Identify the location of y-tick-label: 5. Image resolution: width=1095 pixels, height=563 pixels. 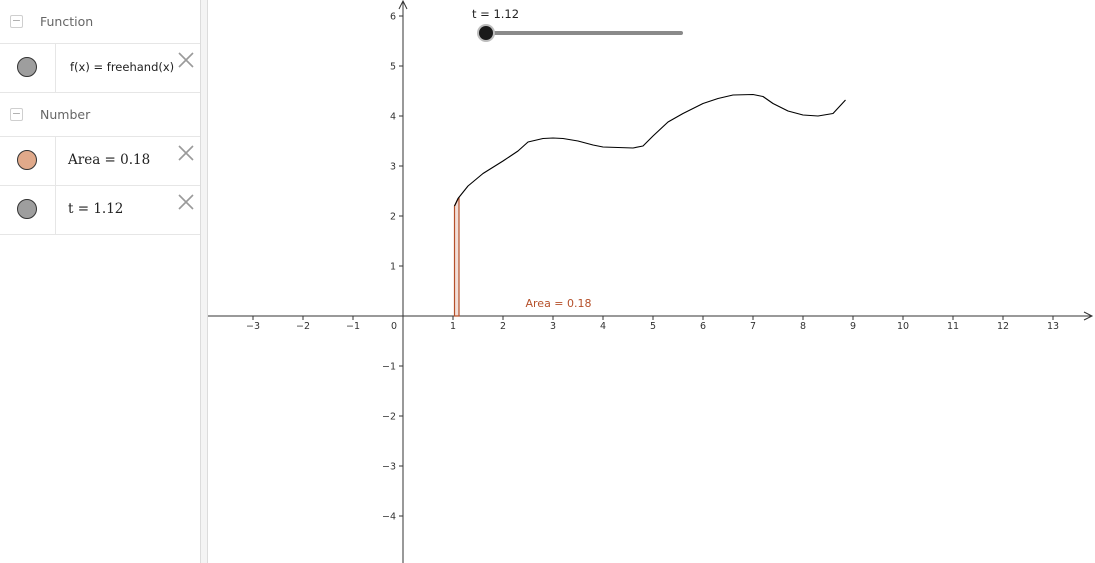
(393, 67).